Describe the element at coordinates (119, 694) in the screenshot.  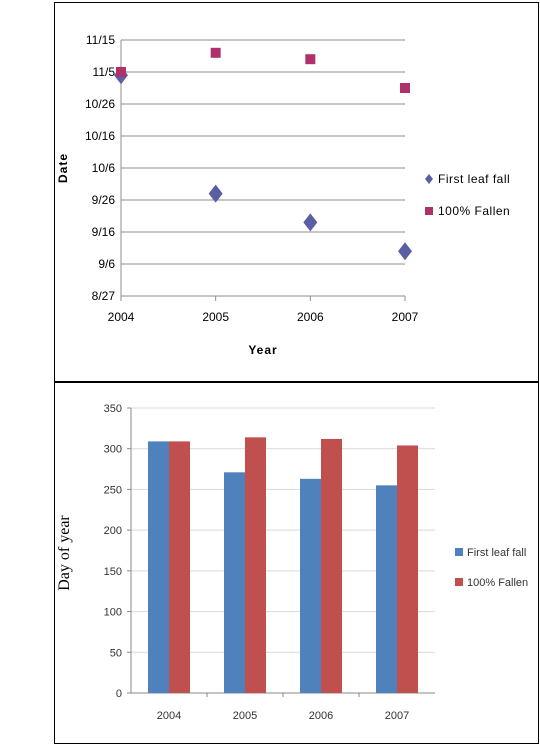
I see `y-tick-label: 0` at that location.